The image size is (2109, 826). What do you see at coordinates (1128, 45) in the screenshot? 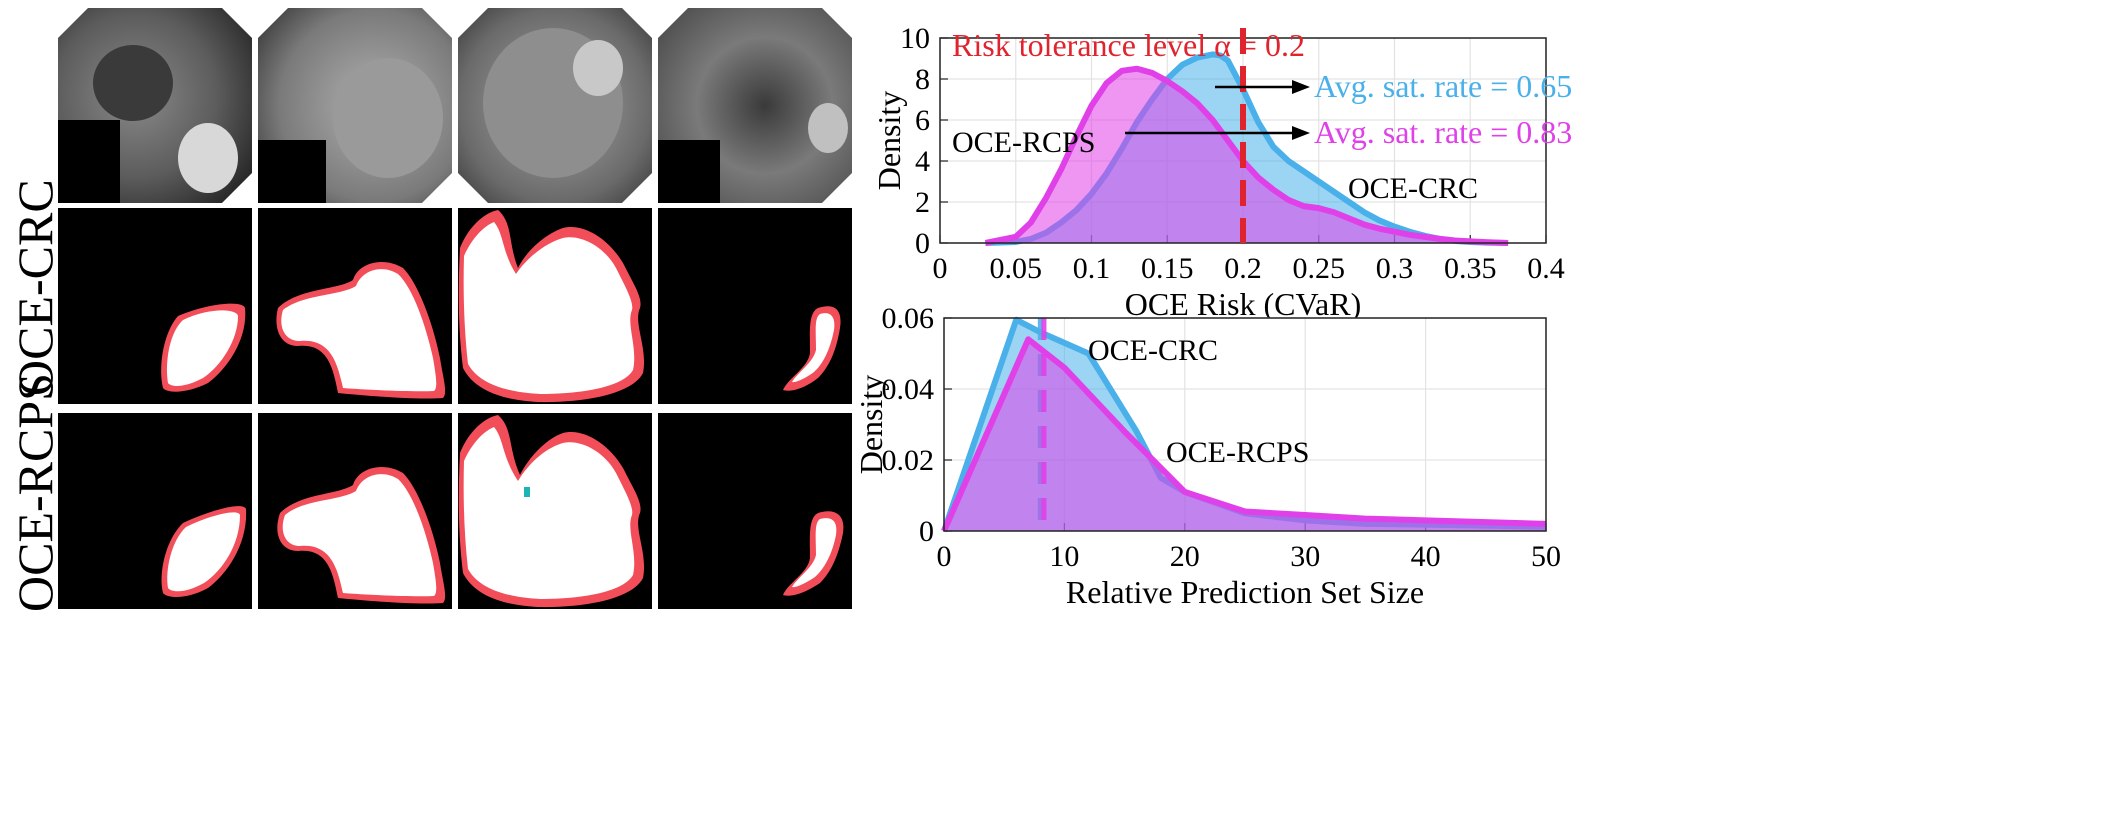
I see `risk-tolerance-label: Risk tolerance level α = 0.2` at bounding box center [1128, 45].